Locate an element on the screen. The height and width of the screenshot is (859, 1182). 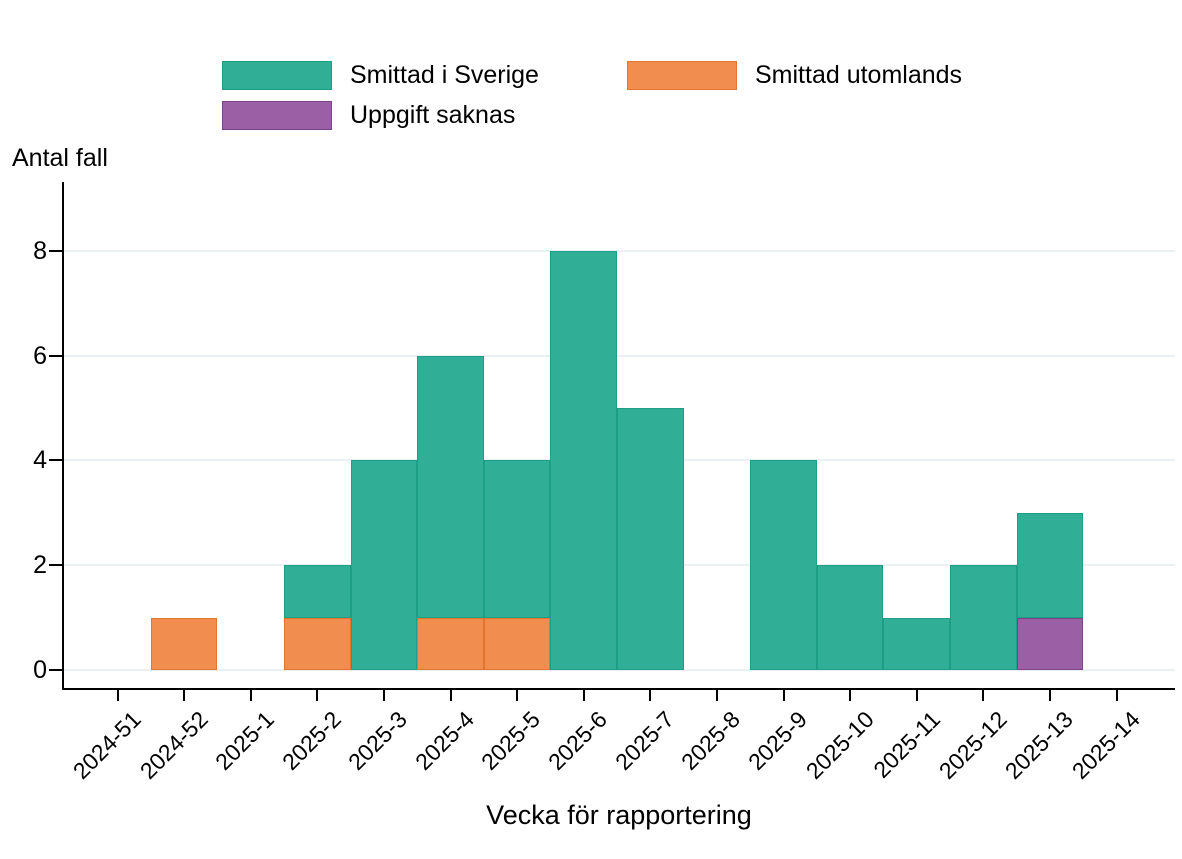
x-axis-line is located at coordinates (618, 689).